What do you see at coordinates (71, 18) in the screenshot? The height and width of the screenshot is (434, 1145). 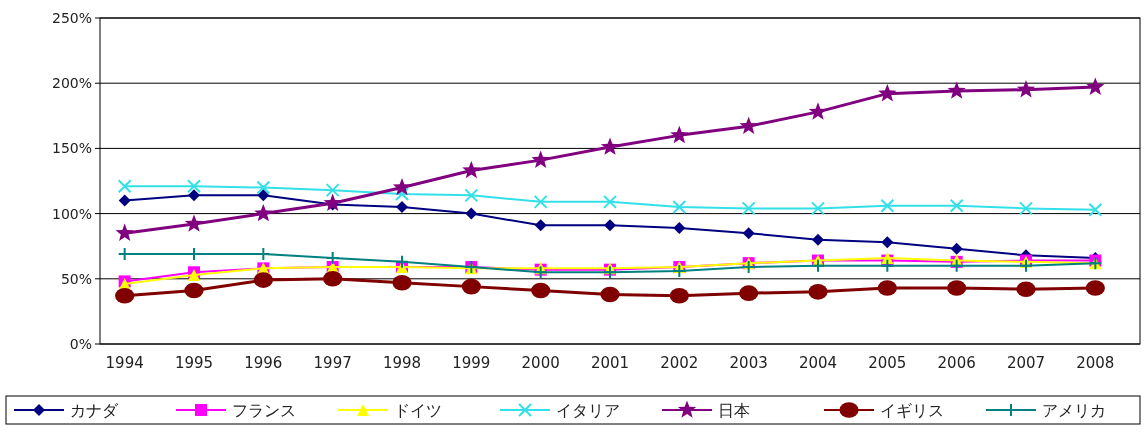 I see `y-tick-label: 250%` at bounding box center [71, 18].